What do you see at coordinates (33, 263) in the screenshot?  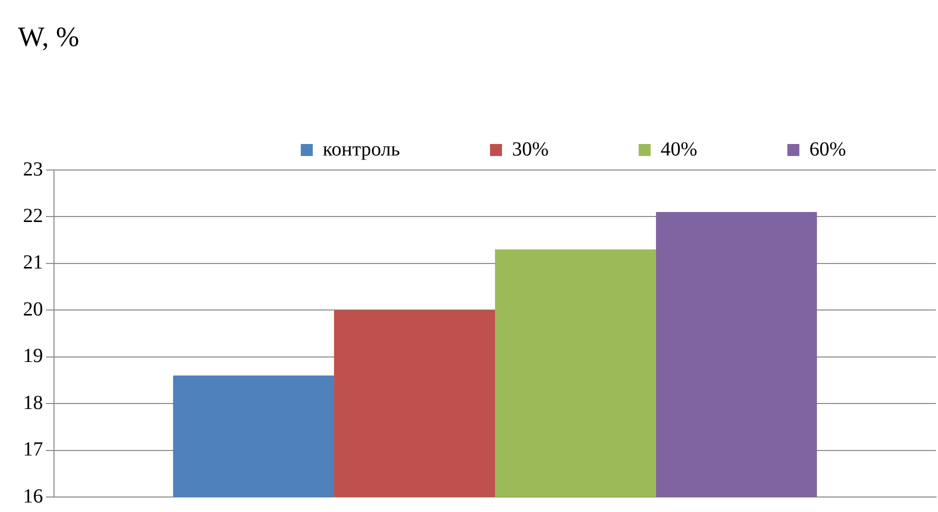 I see `y-tick-label: 21` at bounding box center [33, 263].